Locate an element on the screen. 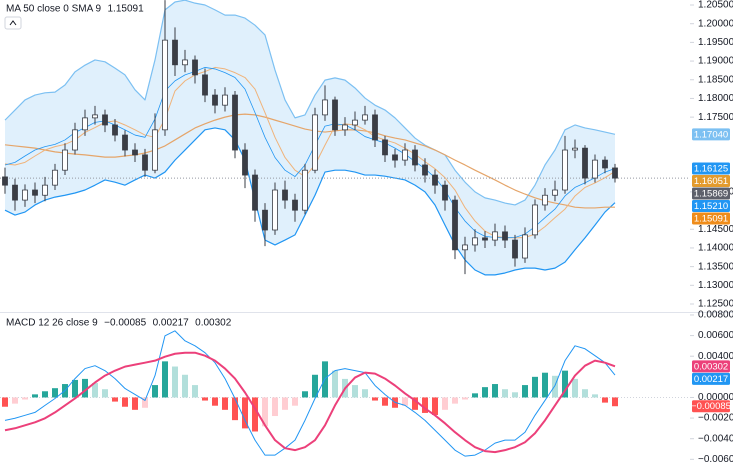 The height and width of the screenshot is (465, 733). chevron-icon is located at coordinates (13, 23).